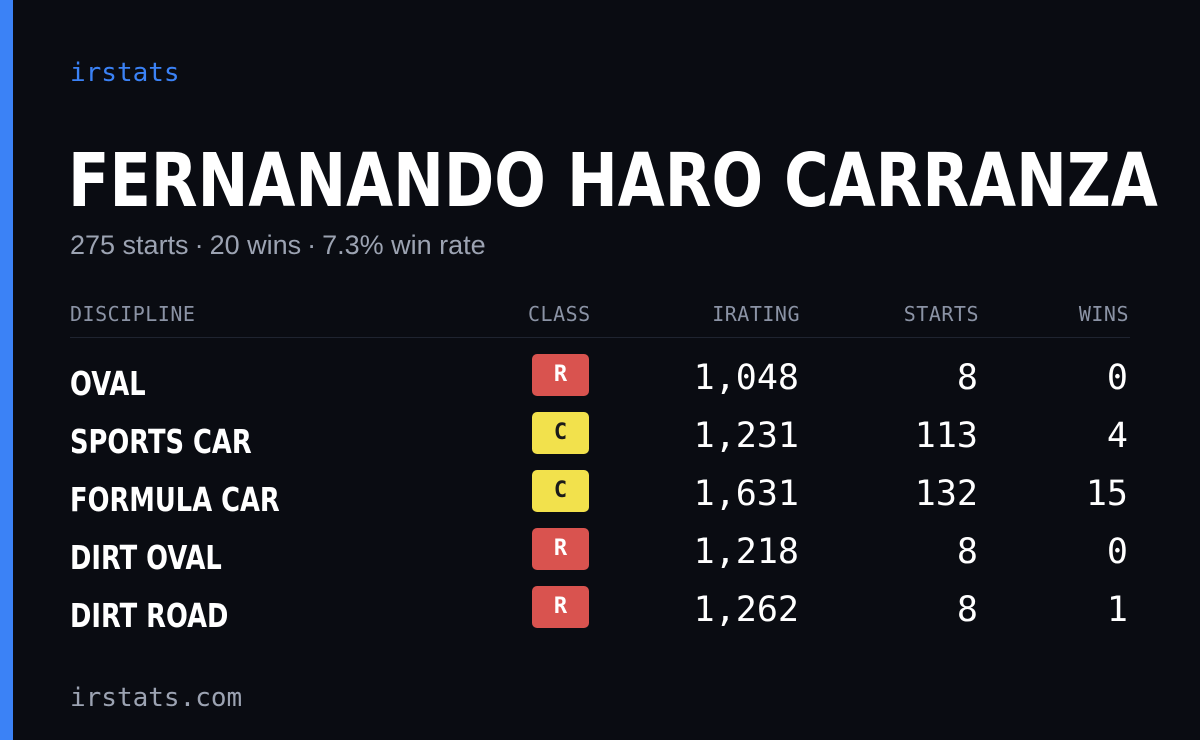 This screenshot has height=740, width=1200. Describe the element at coordinates (129, 245) in the screenshot. I see `summary-starts: 275 starts` at that location.